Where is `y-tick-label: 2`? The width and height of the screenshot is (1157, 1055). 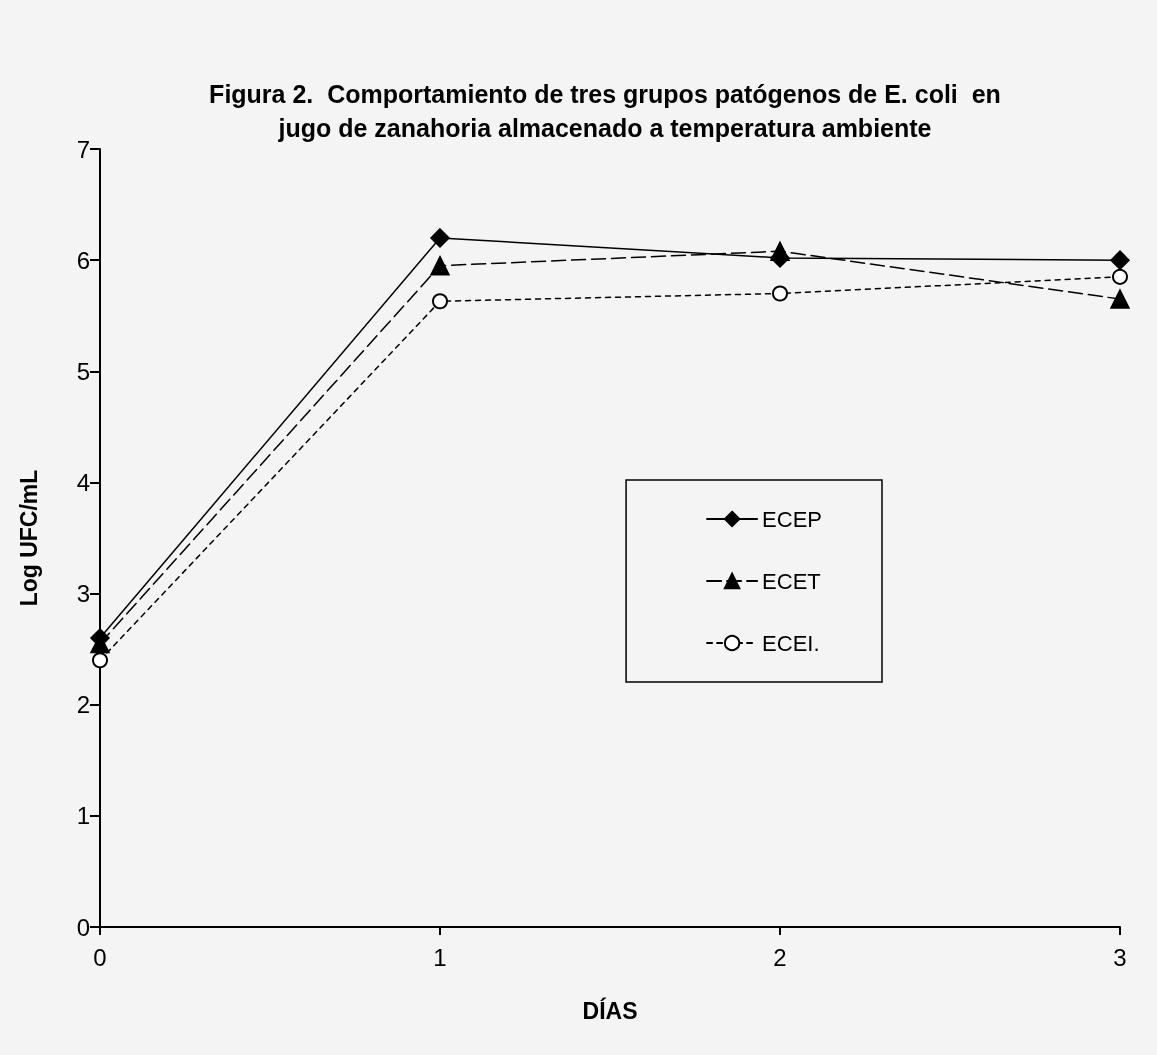
y-tick-label: 2 is located at coordinates (83, 705).